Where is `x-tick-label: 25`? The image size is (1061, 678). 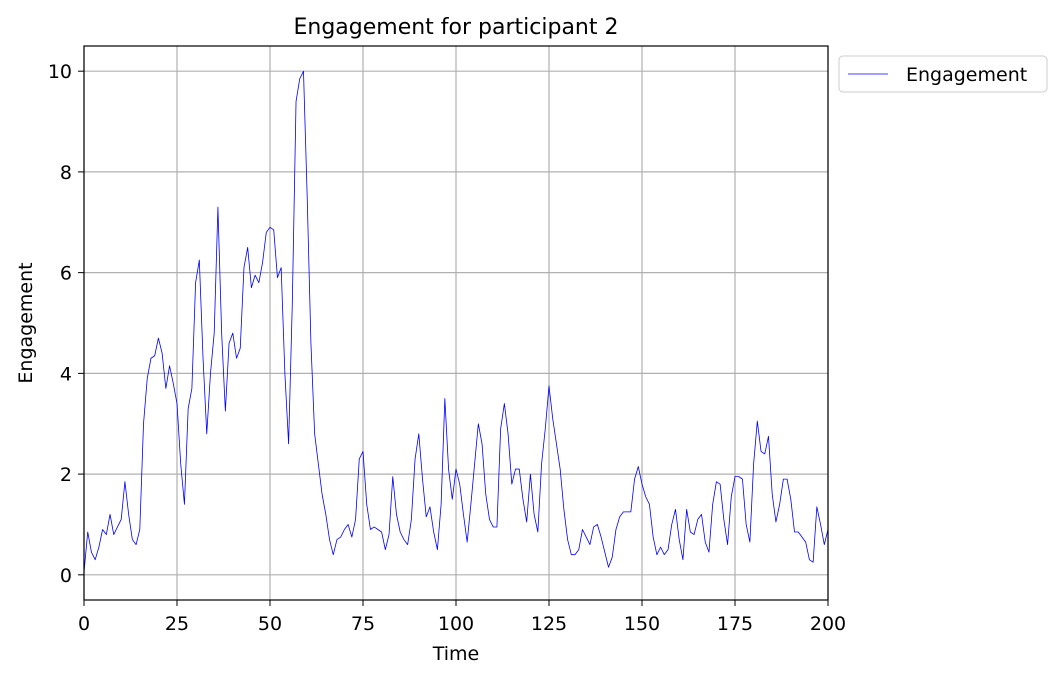
x-tick-label: 25 is located at coordinates (177, 624).